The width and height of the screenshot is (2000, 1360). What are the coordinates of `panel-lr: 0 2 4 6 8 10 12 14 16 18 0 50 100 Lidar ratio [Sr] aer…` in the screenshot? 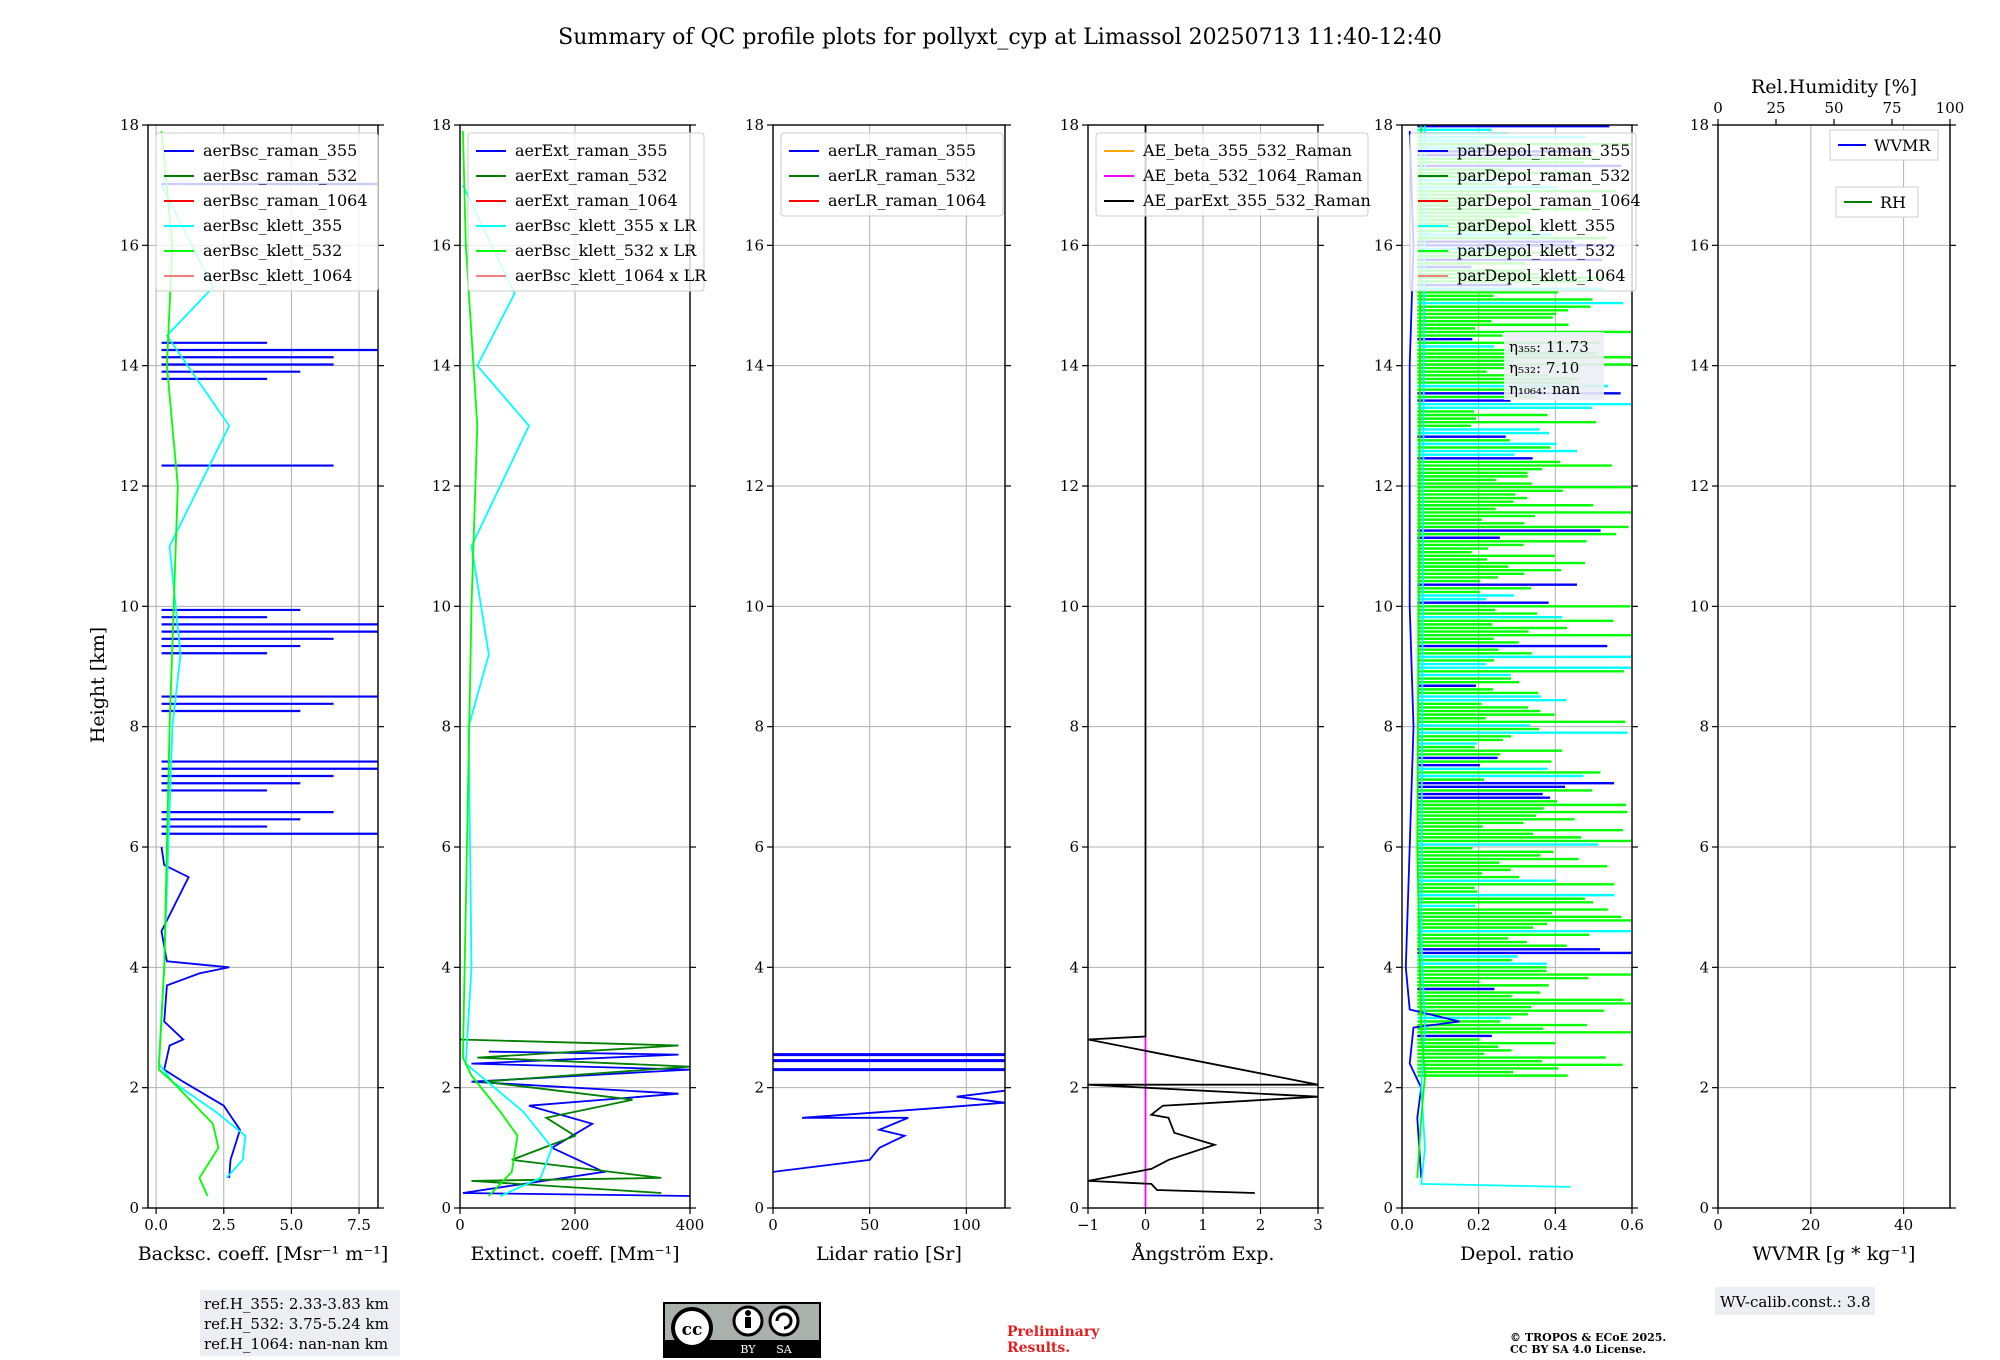 It's located at (878, 690).